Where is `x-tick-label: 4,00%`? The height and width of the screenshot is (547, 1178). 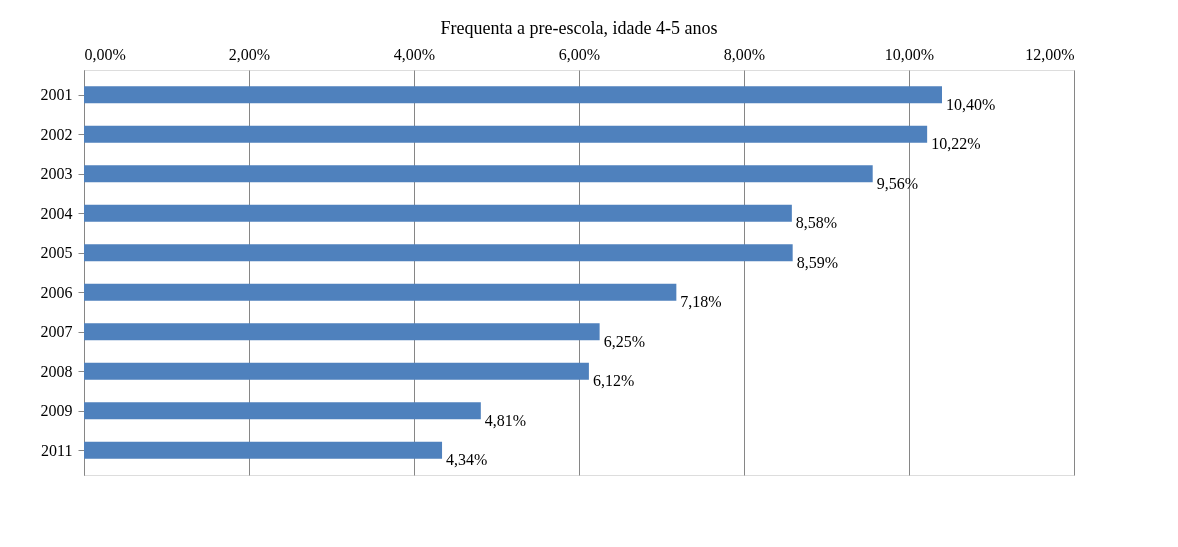
x-tick-label: 4,00% is located at coordinates (414, 54).